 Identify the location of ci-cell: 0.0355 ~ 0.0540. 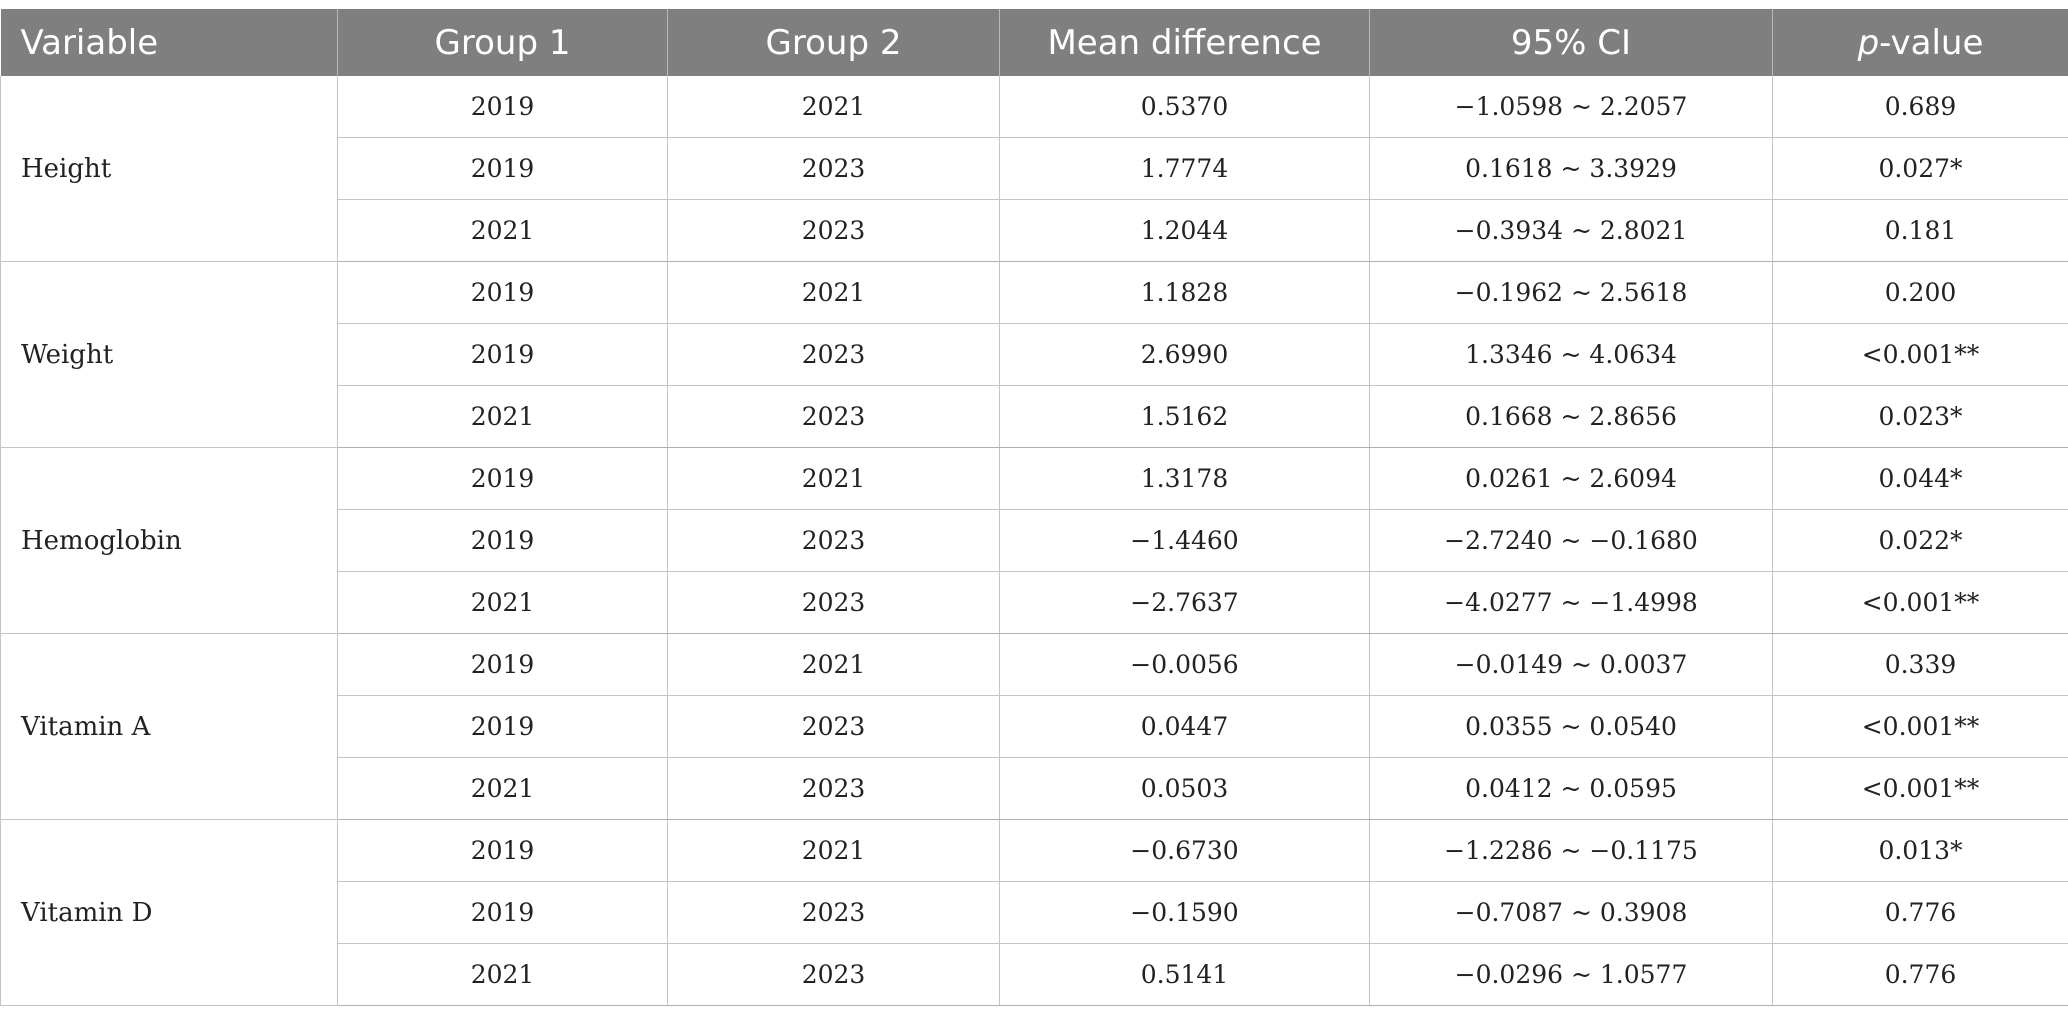
(1571, 726).